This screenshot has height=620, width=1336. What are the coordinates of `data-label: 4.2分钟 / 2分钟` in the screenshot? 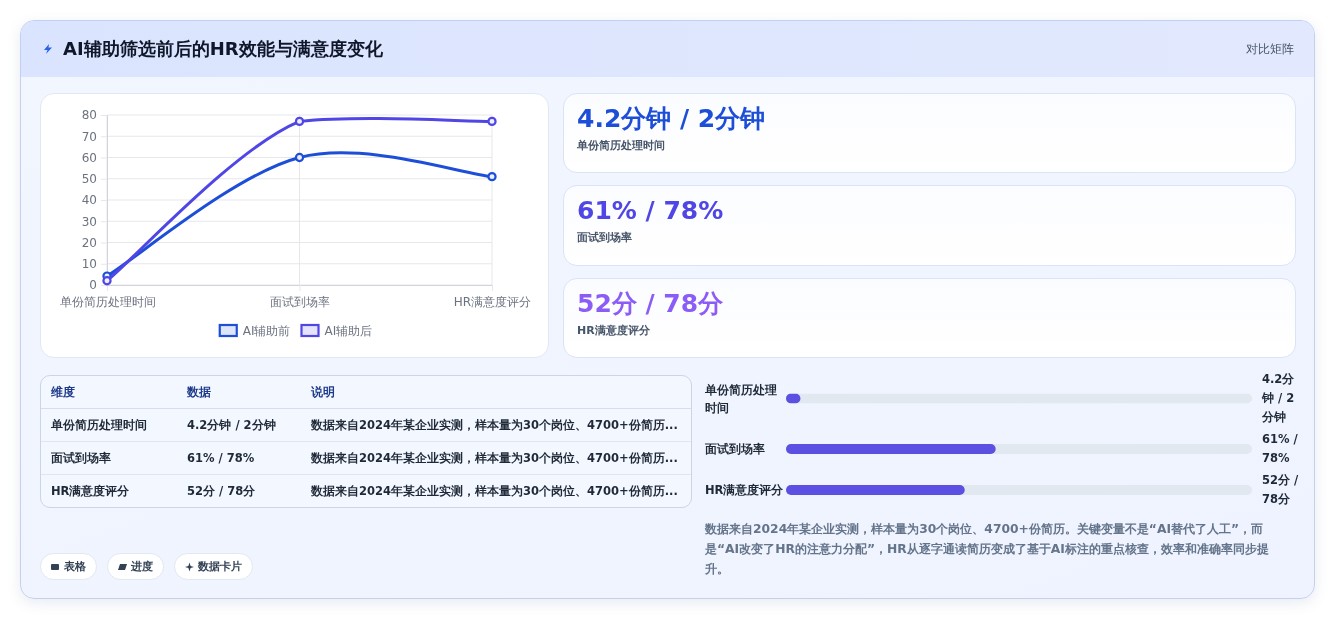 It's located at (1279, 398).